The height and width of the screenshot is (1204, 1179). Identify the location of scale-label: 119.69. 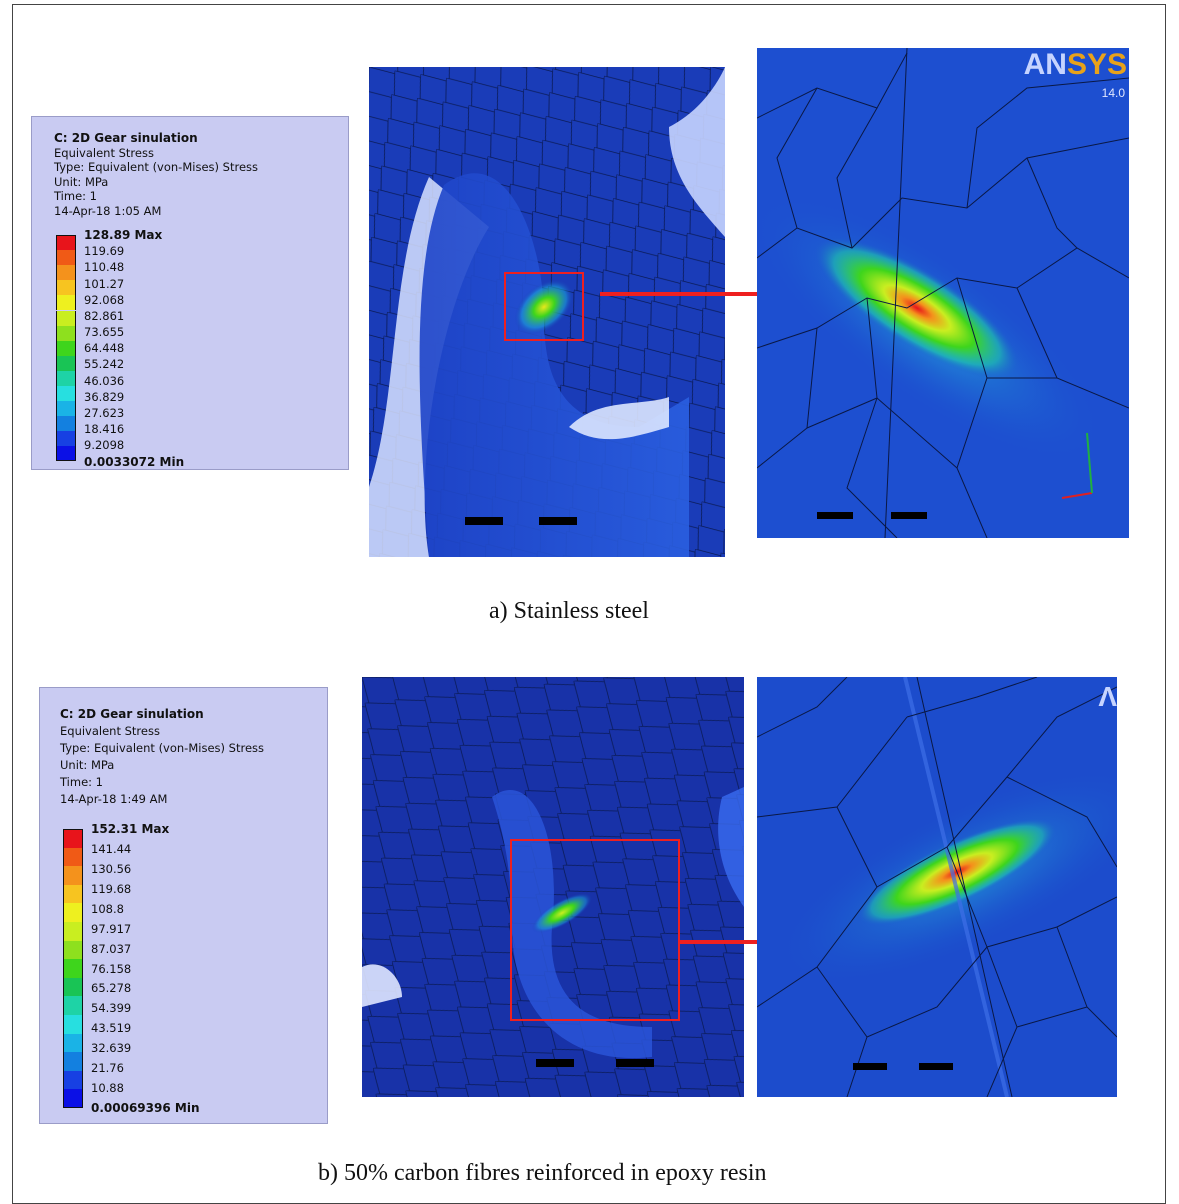
(104, 251).